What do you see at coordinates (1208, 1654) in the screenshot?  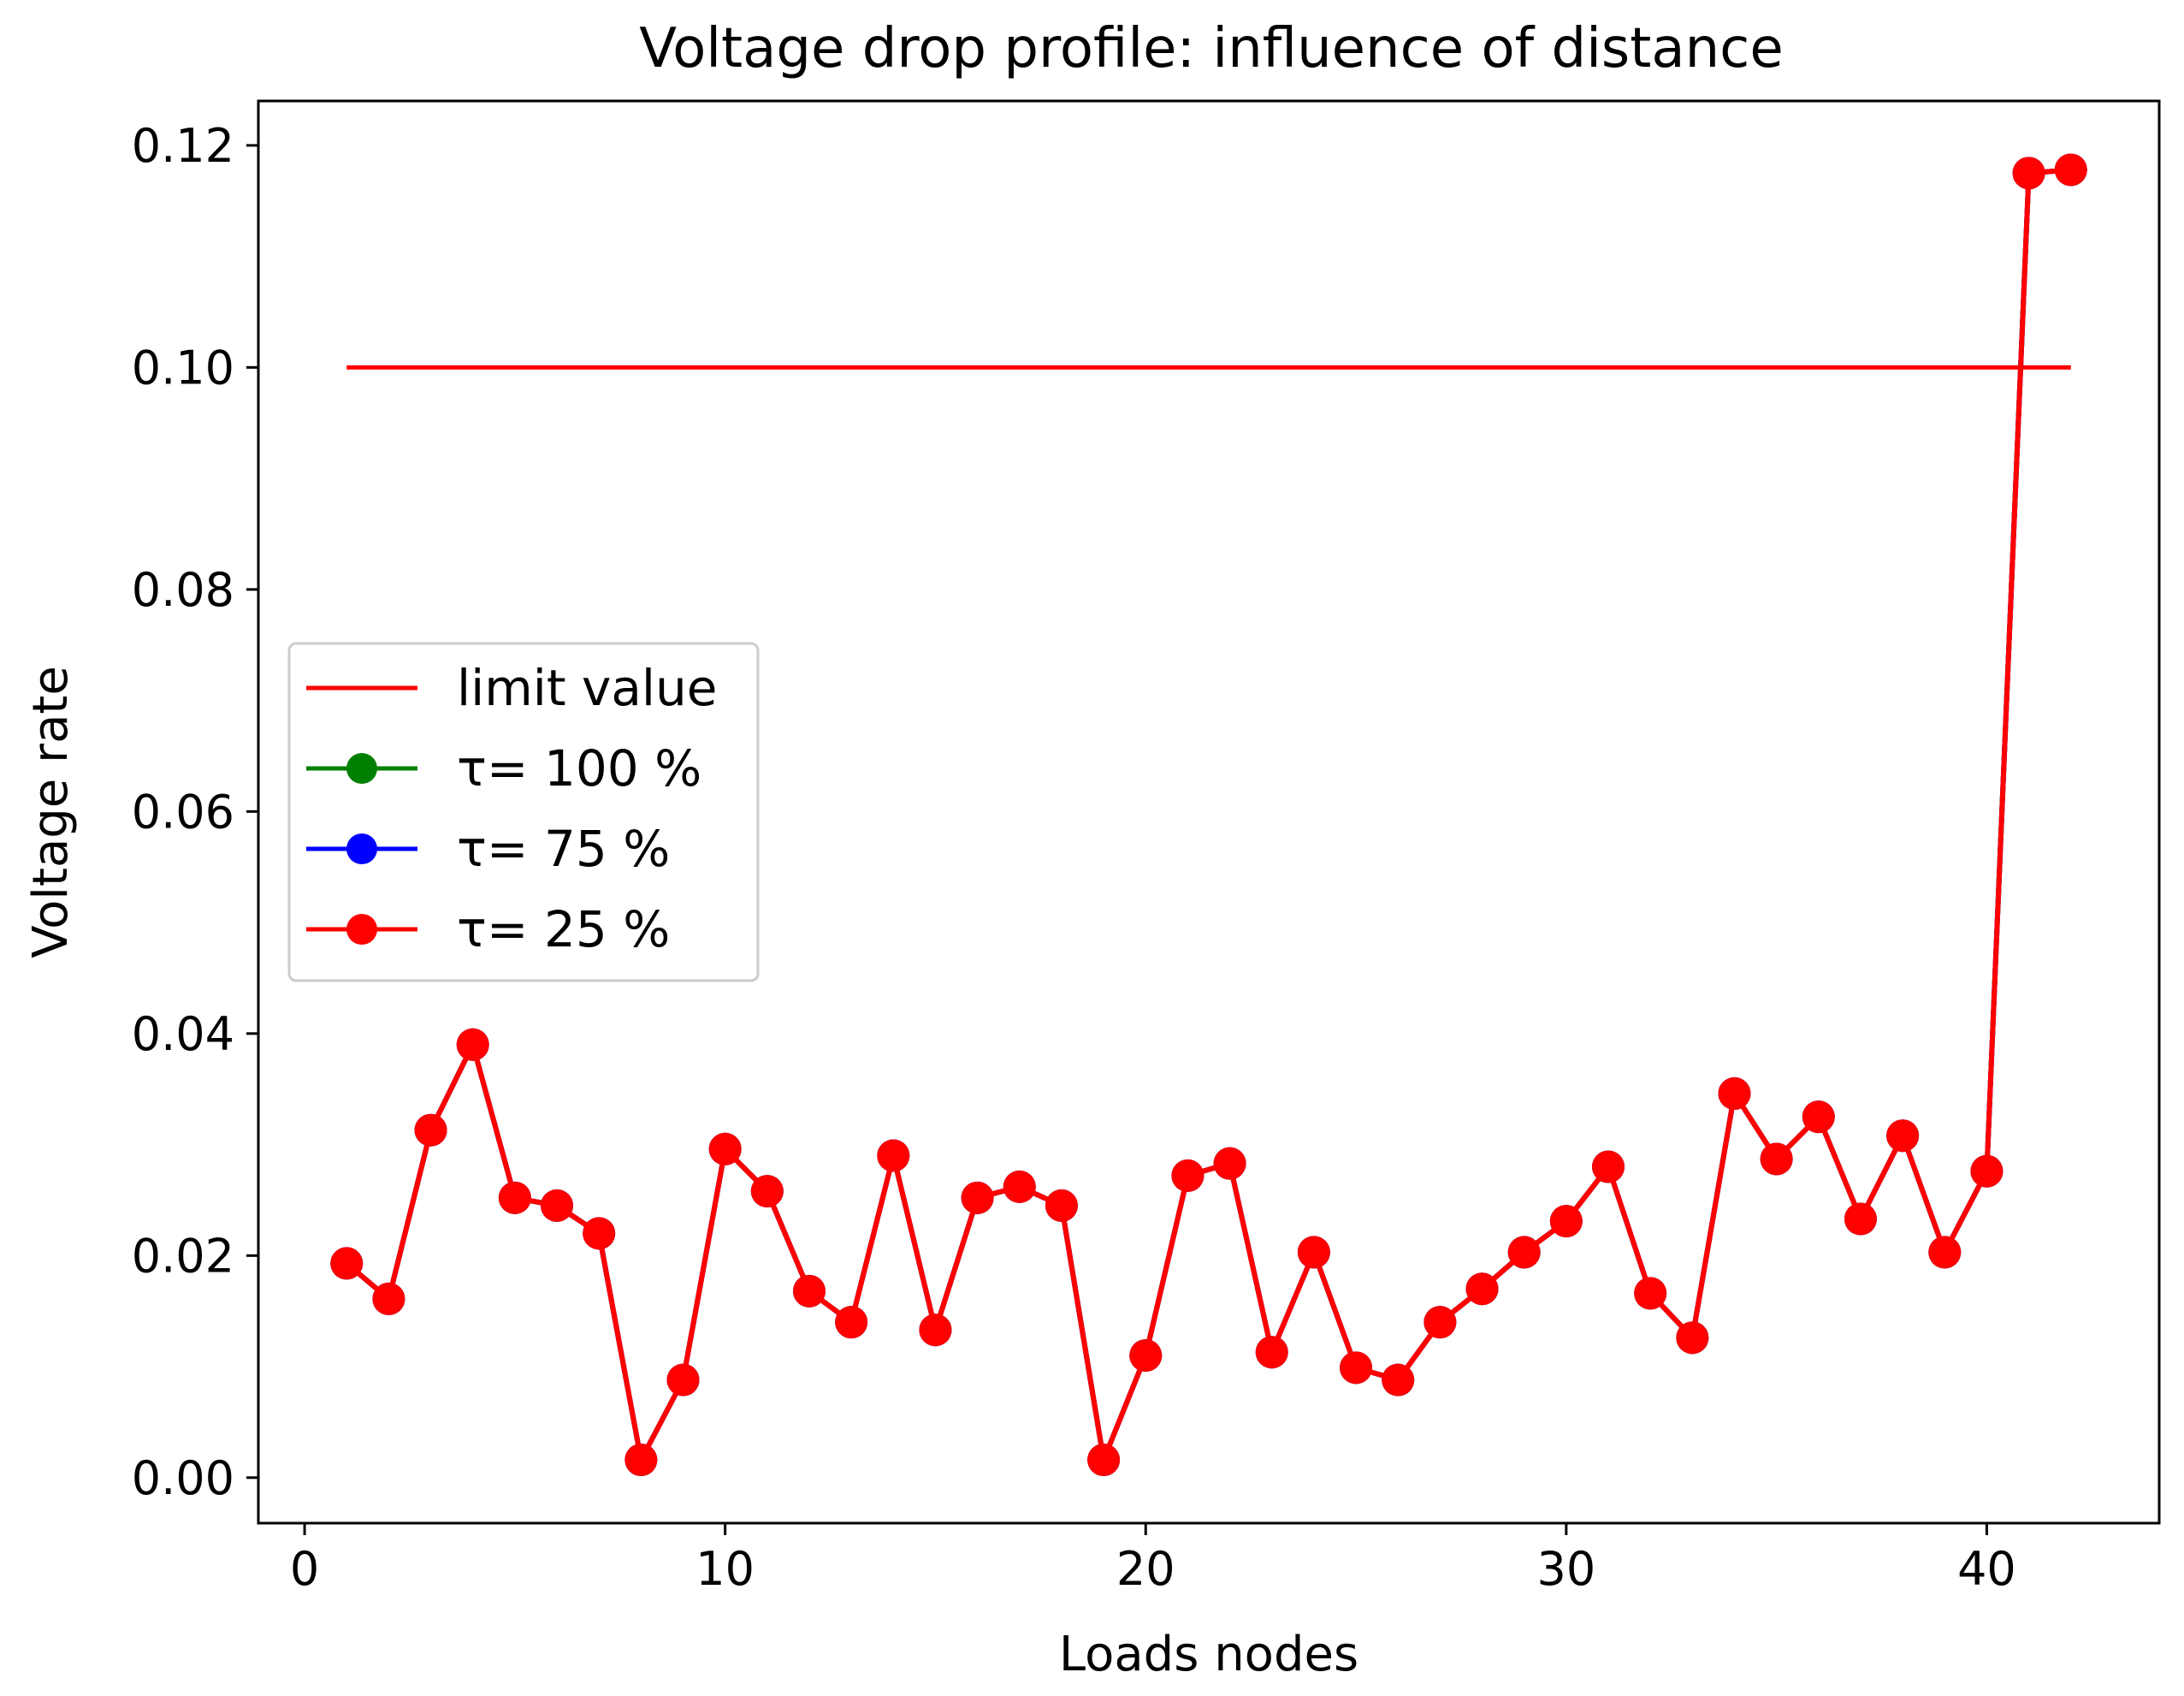 I see `x-axis-label: Loads nodes` at bounding box center [1208, 1654].